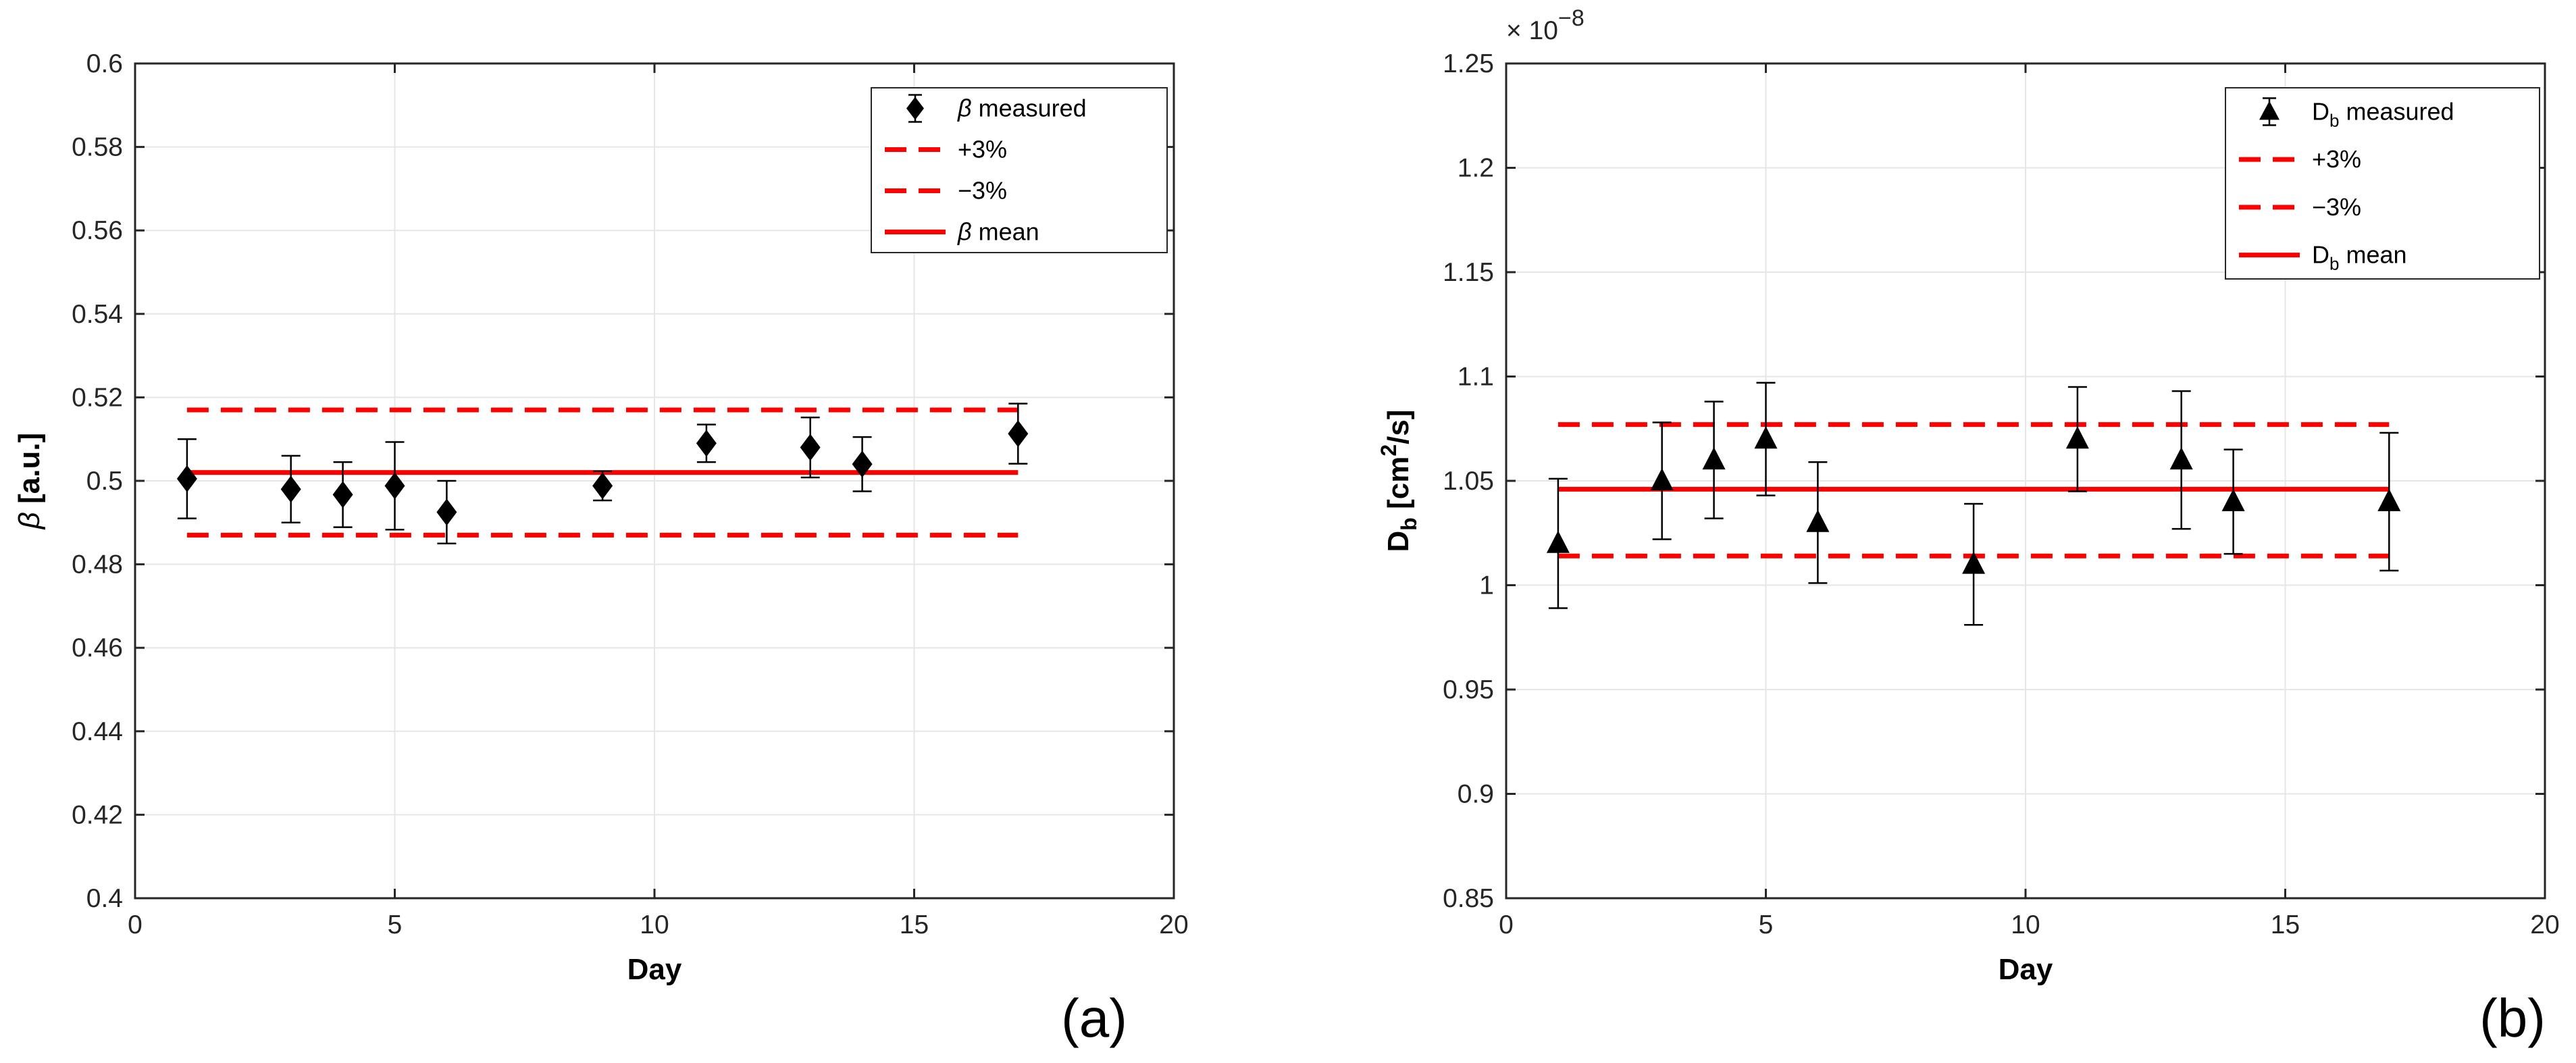 The width and height of the screenshot is (2576, 1063). I want to click on y-tick-label: 0.48, so click(97, 564).